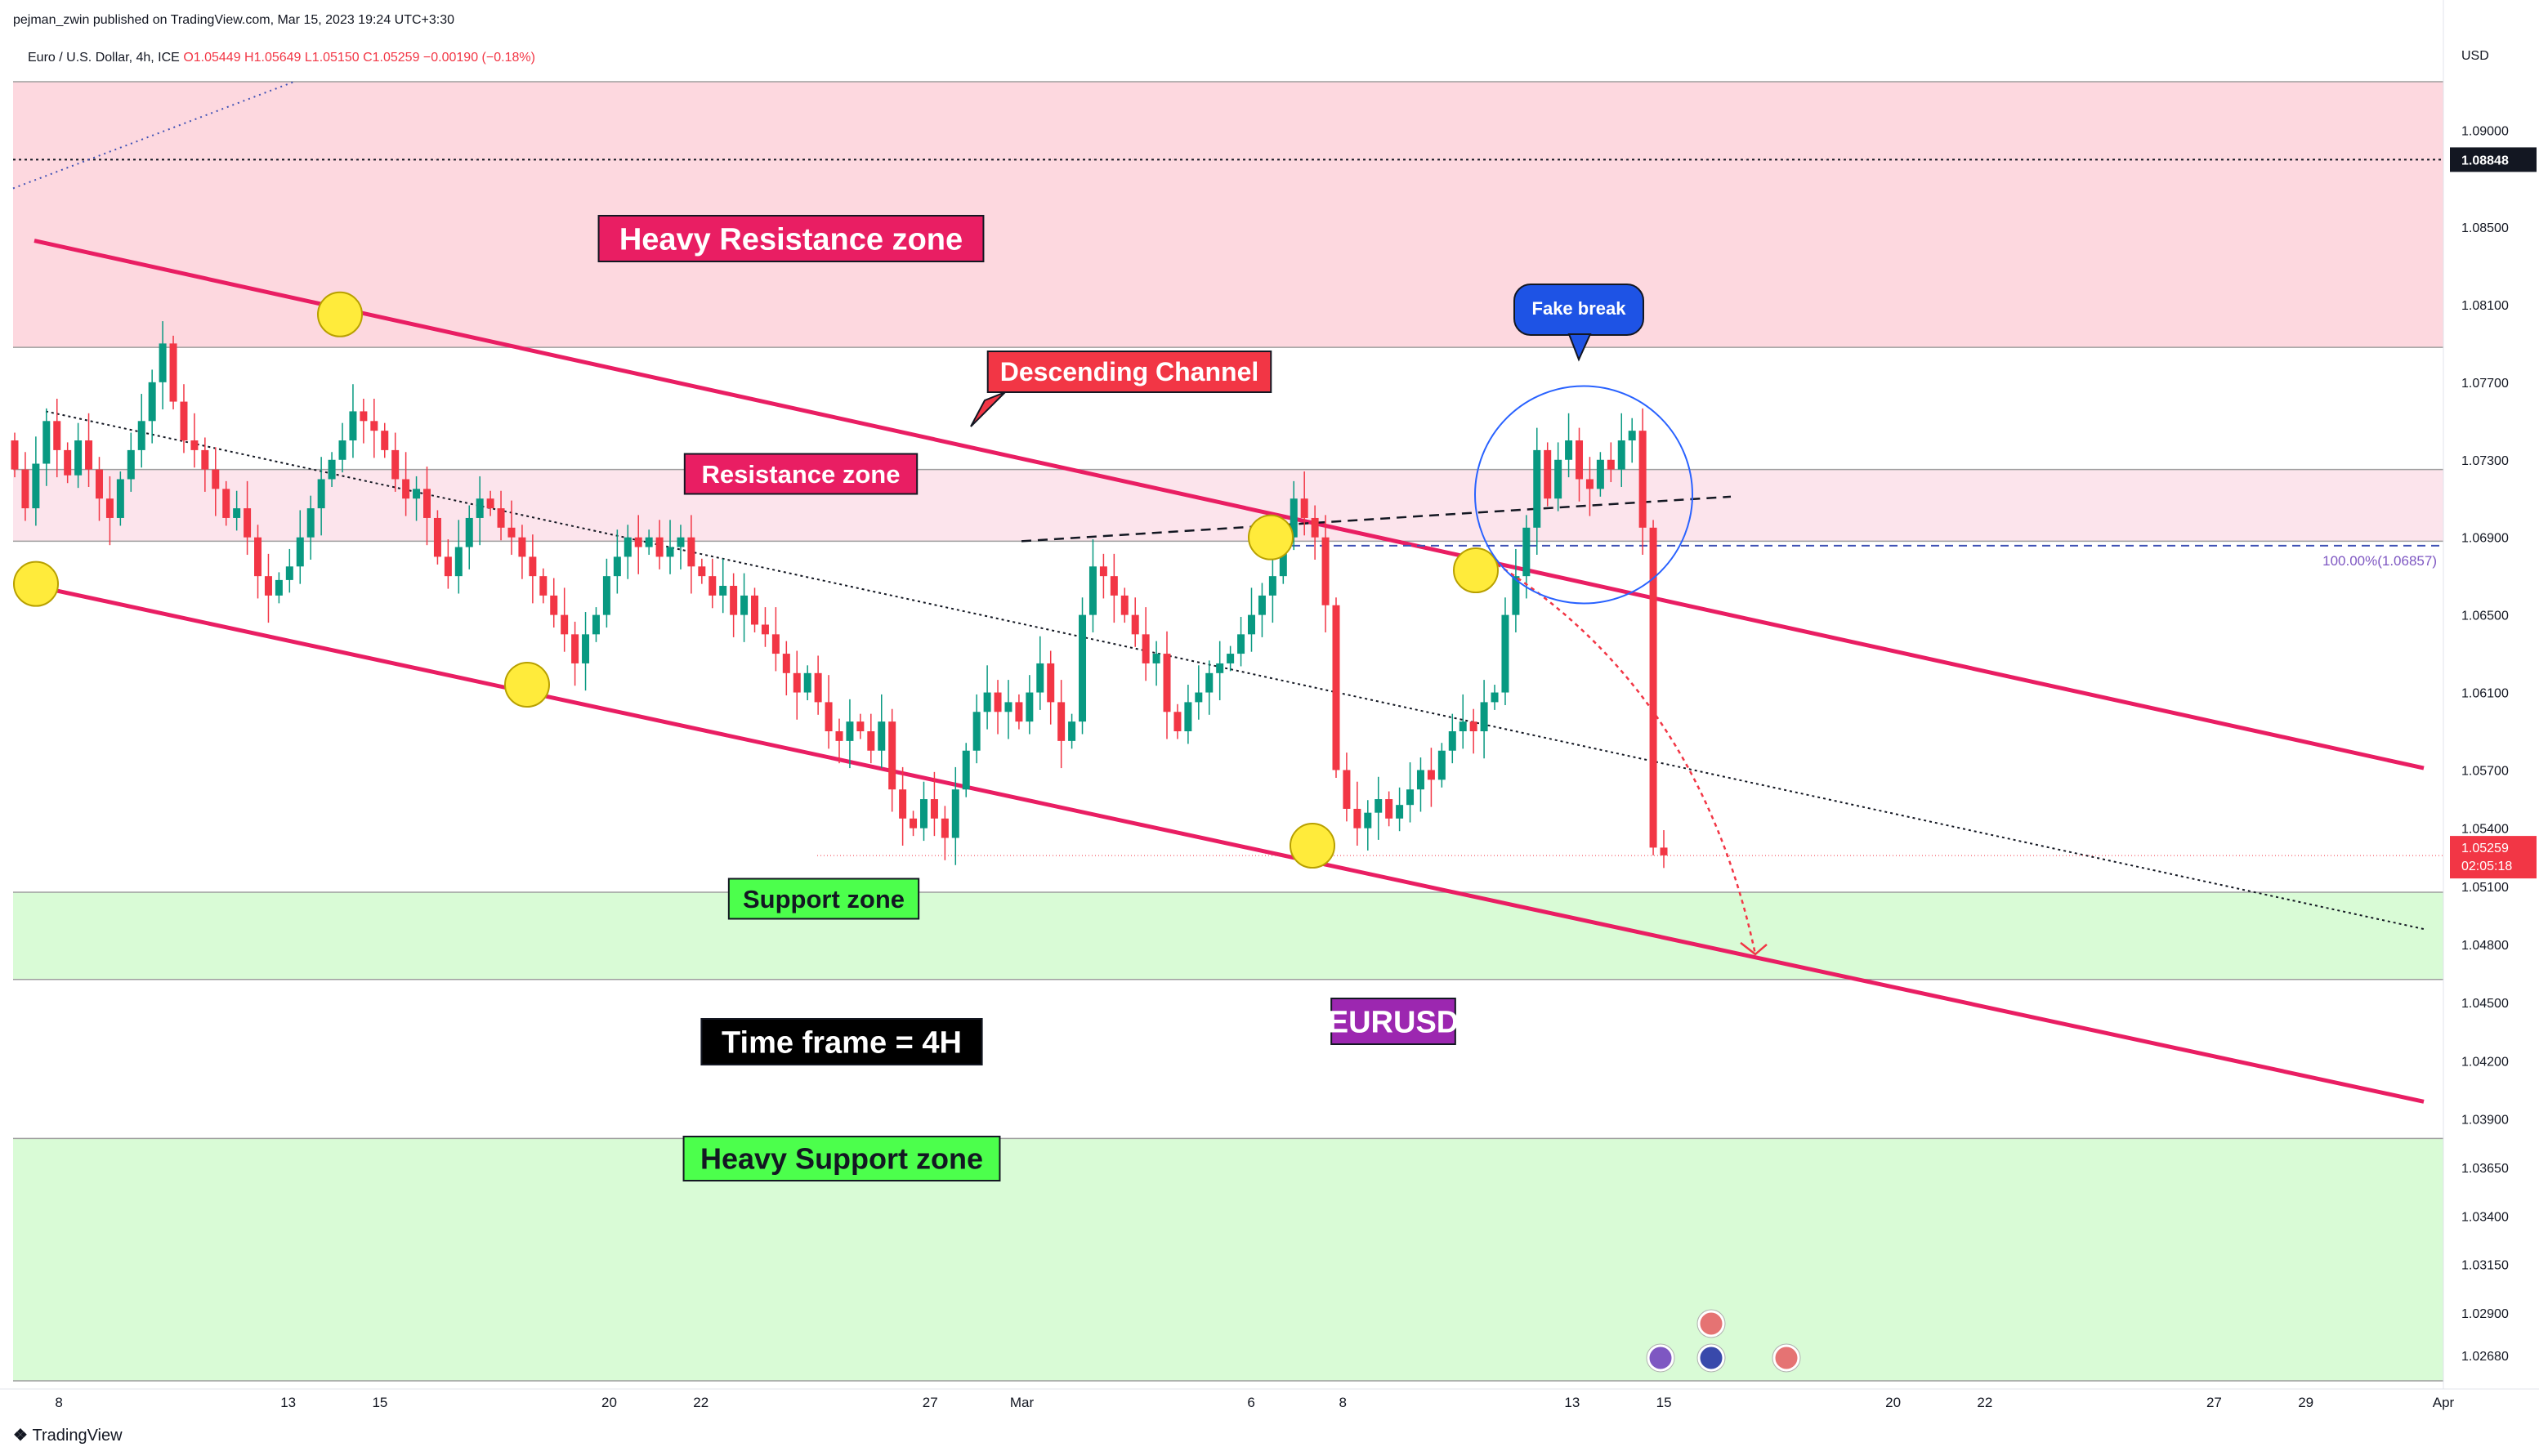  Describe the element at coordinates (212, 58) in the screenshot. I see `ohlc-open: O1.05449` at that location.